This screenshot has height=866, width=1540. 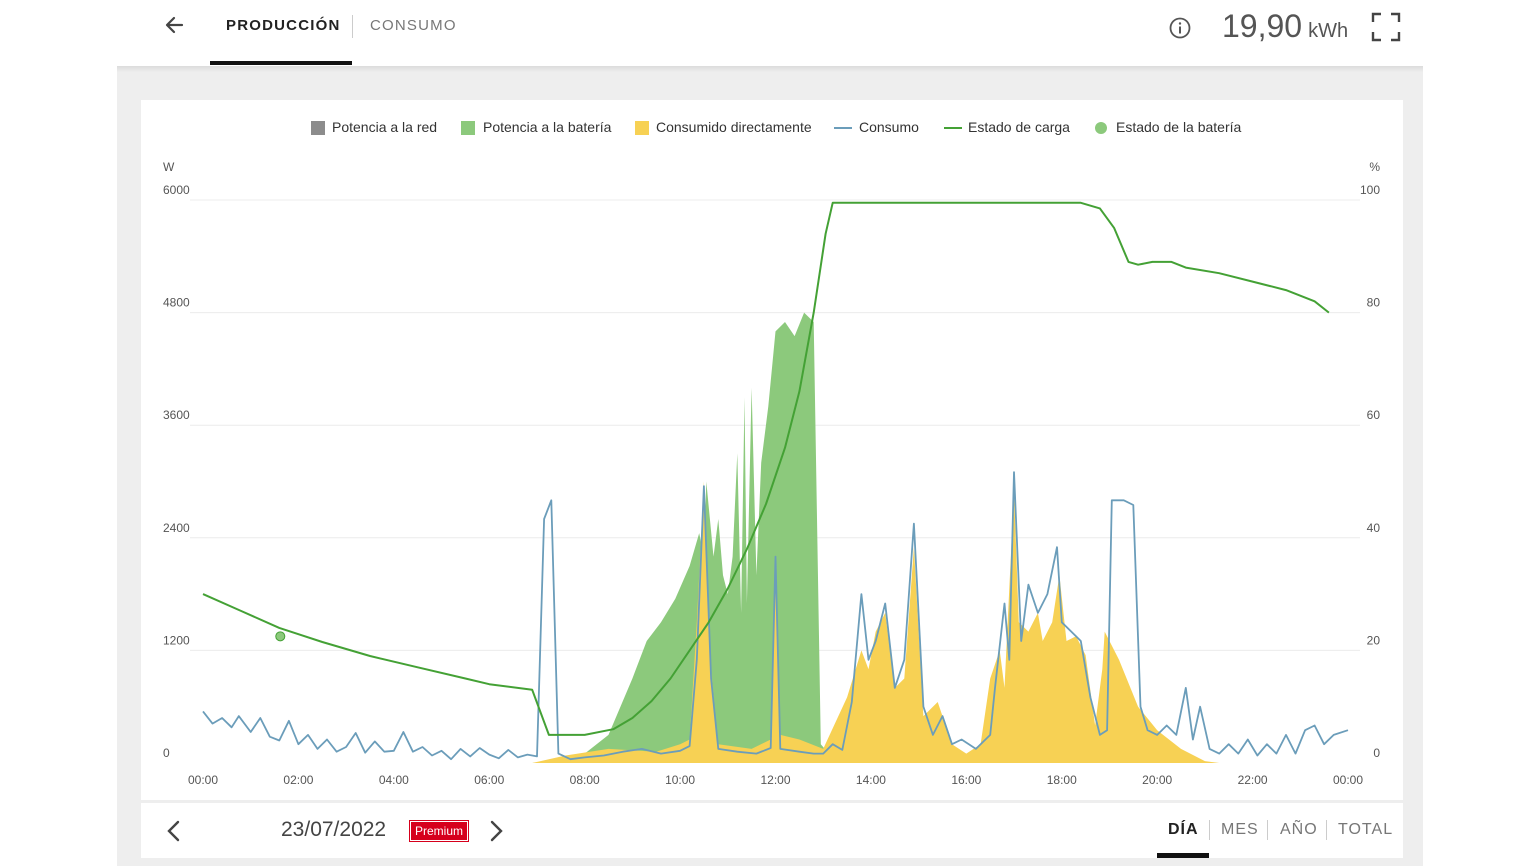 I want to click on y-left-axis-label: W, so click(x=169, y=167).